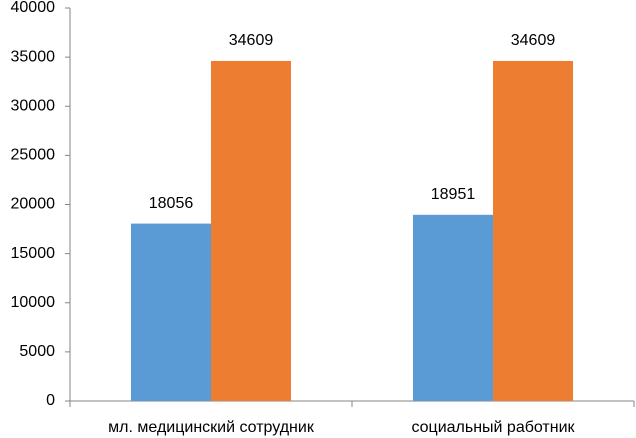 Image resolution: width=636 pixels, height=438 pixels. Describe the element at coordinates (171, 203) in the screenshot. I see `data-label: 18056` at that location.